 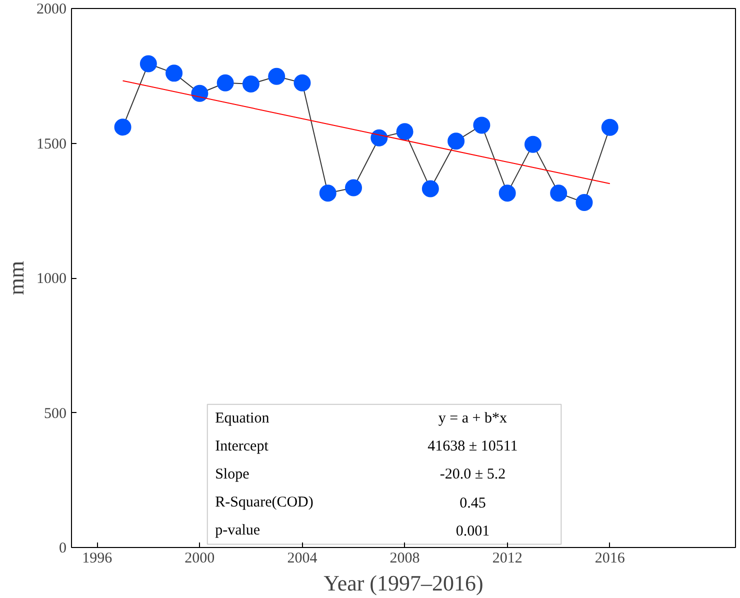 What do you see at coordinates (62, 548) in the screenshot?
I see `y-tick-label: 0` at bounding box center [62, 548].